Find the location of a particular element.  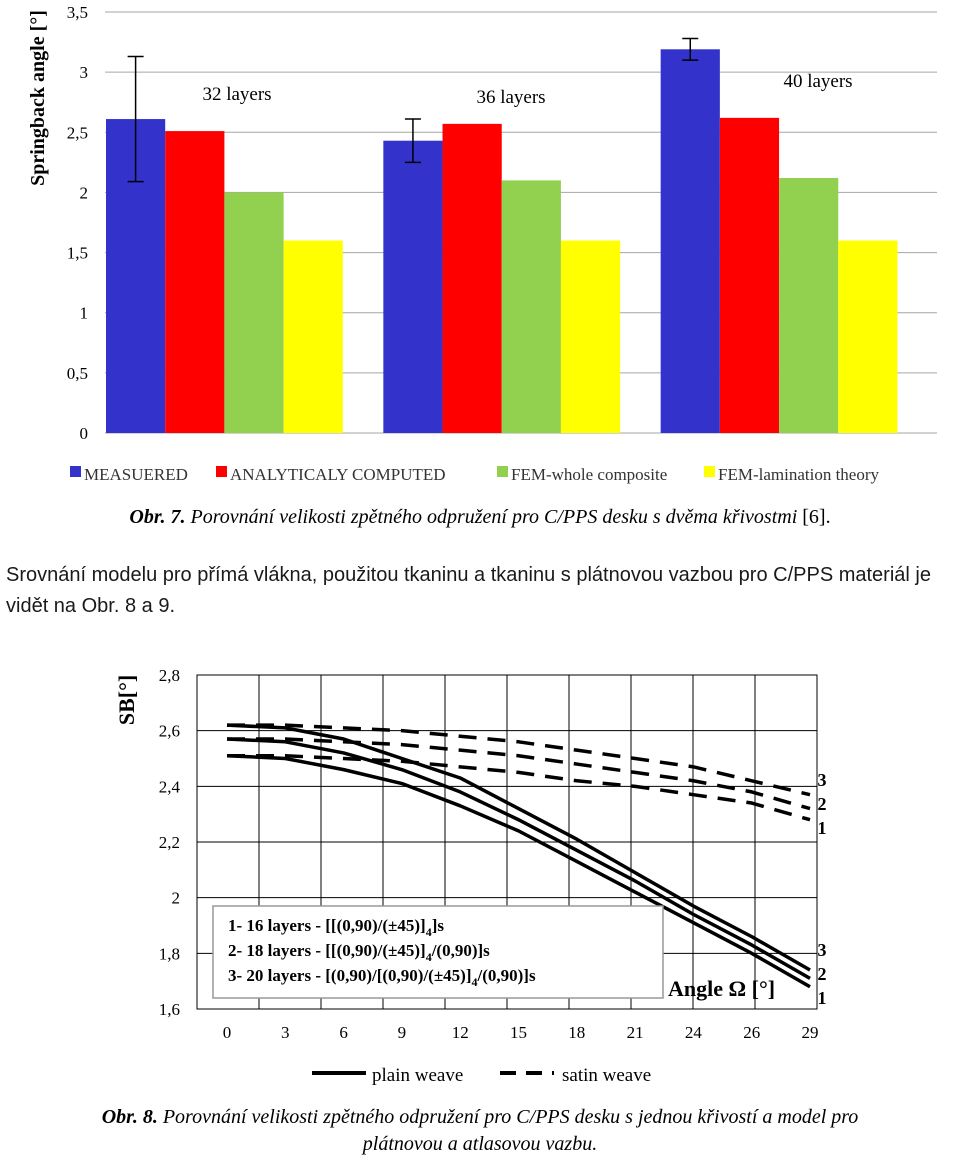

bar-y-tick-label: 2,5 is located at coordinates (77, 132).